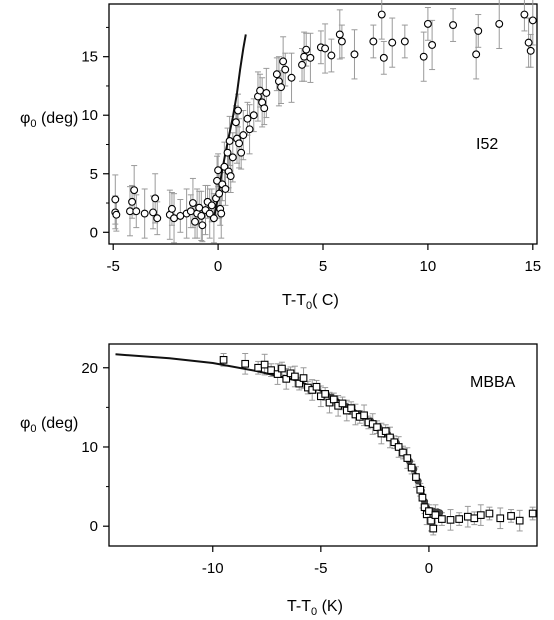 The width and height of the screenshot is (554, 620). What do you see at coordinates (89, 447) in the screenshot?
I see `y-tick-label: 10` at bounding box center [89, 447].